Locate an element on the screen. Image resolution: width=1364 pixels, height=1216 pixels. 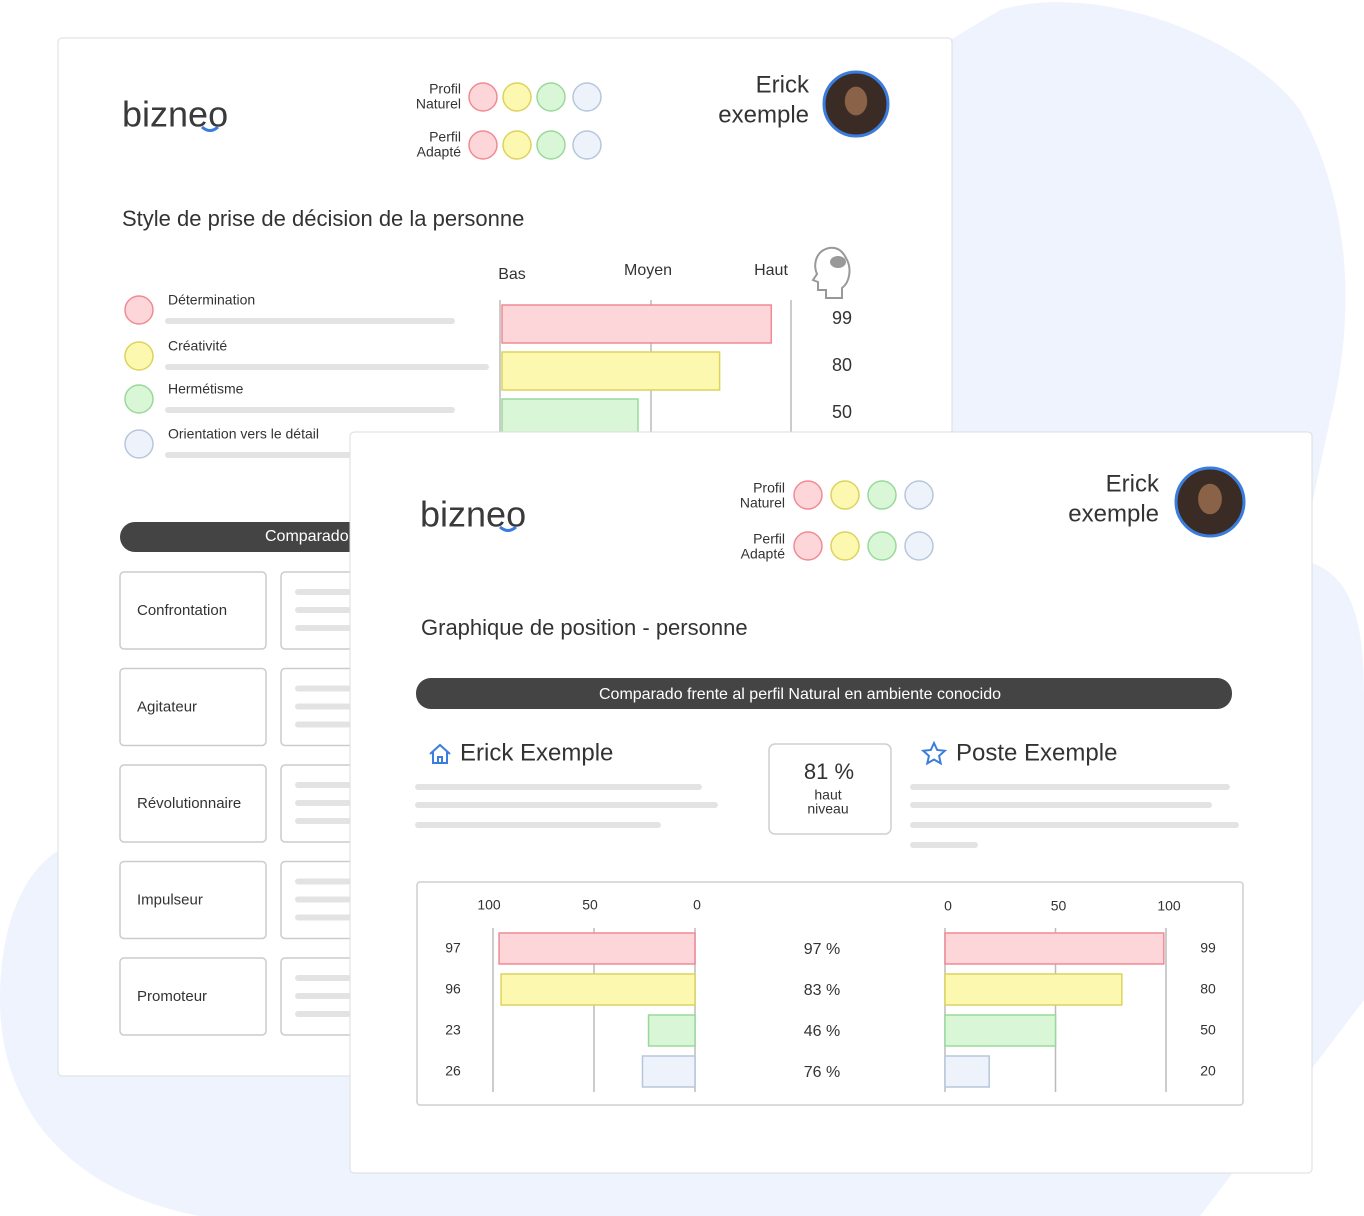
pct-label: 76 % is located at coordinates (822, 1072).